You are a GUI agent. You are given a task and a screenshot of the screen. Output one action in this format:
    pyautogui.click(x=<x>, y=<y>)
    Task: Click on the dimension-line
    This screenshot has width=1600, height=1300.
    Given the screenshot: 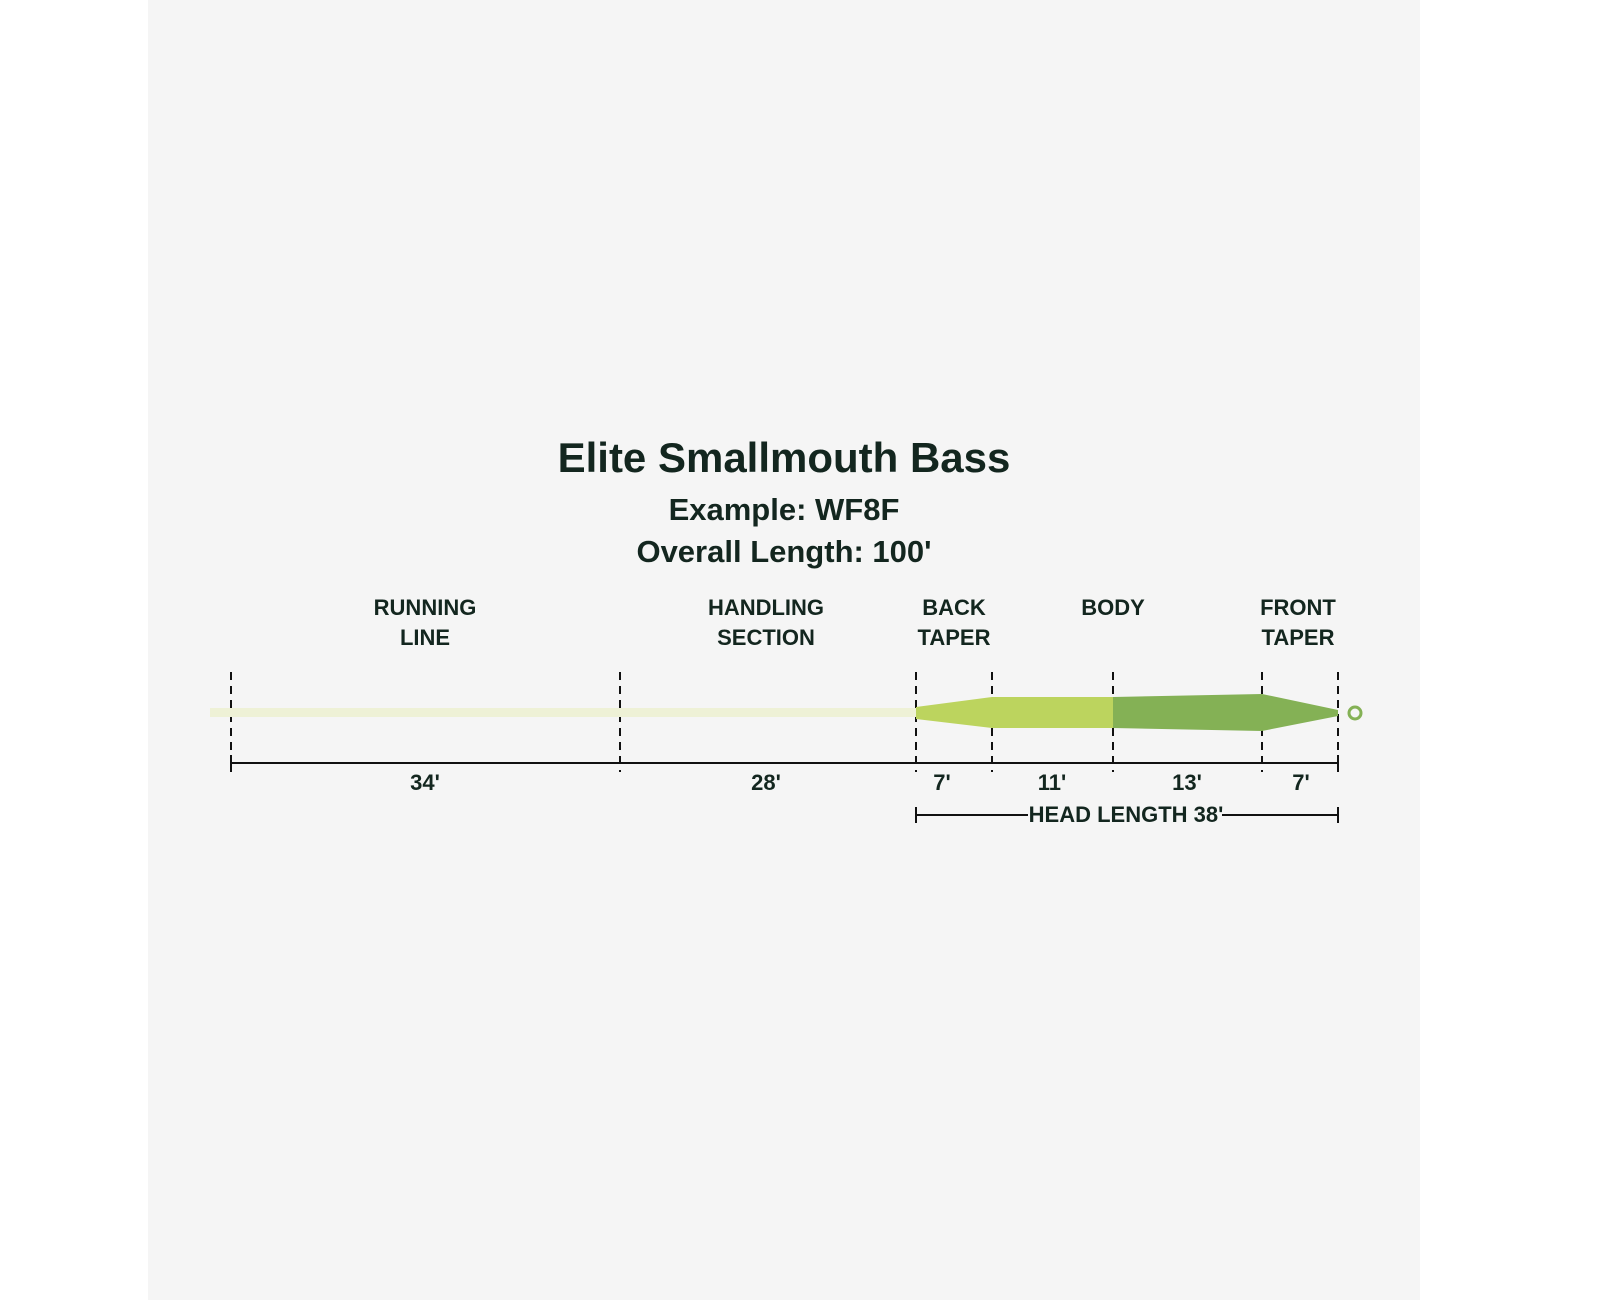 What is the action you would take?
    pyautogui.click(x=784, y=789)
    